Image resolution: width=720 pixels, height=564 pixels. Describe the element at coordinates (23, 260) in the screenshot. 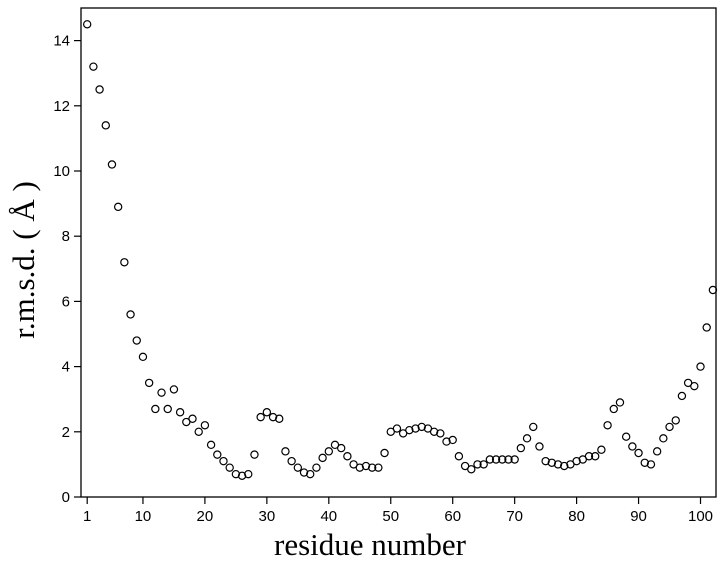

I see `y-axis-title: r.m.s.d. ( Å )` at that location.